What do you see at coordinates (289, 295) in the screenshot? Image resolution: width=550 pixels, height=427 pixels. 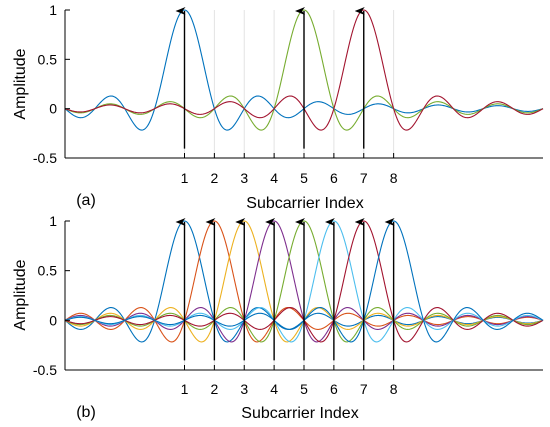 I see `panel-b-grid` at bounding box center [289, 295].